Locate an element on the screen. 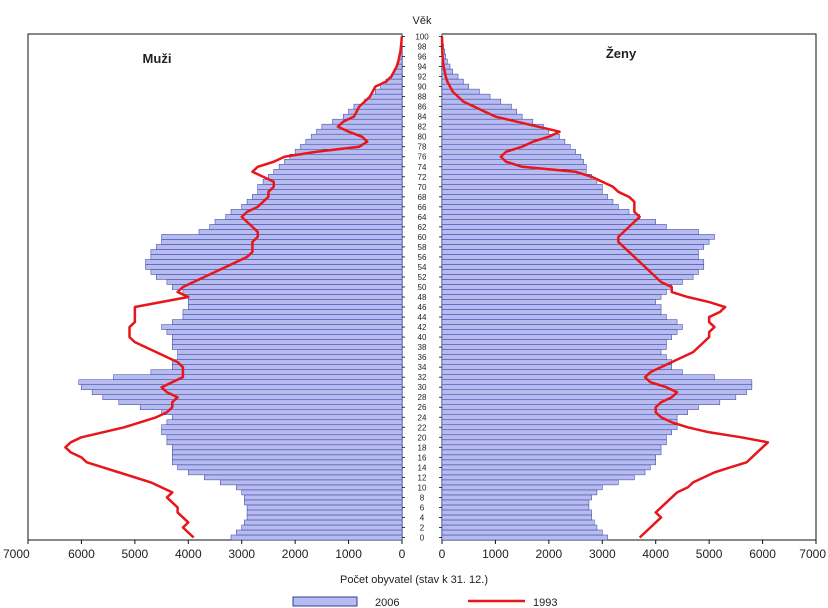 The height and width of the screenshot is (608, 828). age-tick-label-58: 58 is located at coordinates (422, 247).